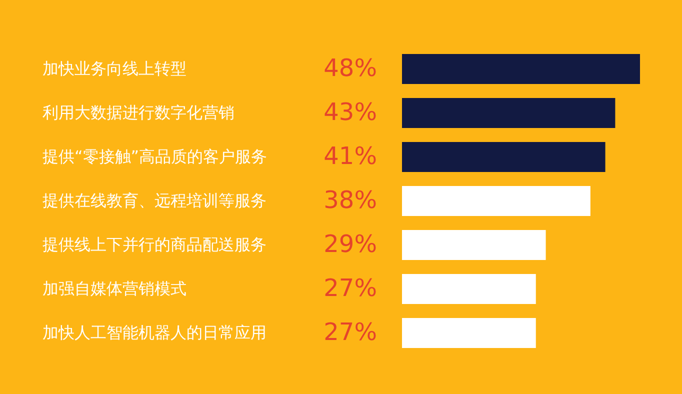  What do you see at coordinates (350, 200) in the screenshot?
I see `data-label: 38%` at bounding box center [350, 200].